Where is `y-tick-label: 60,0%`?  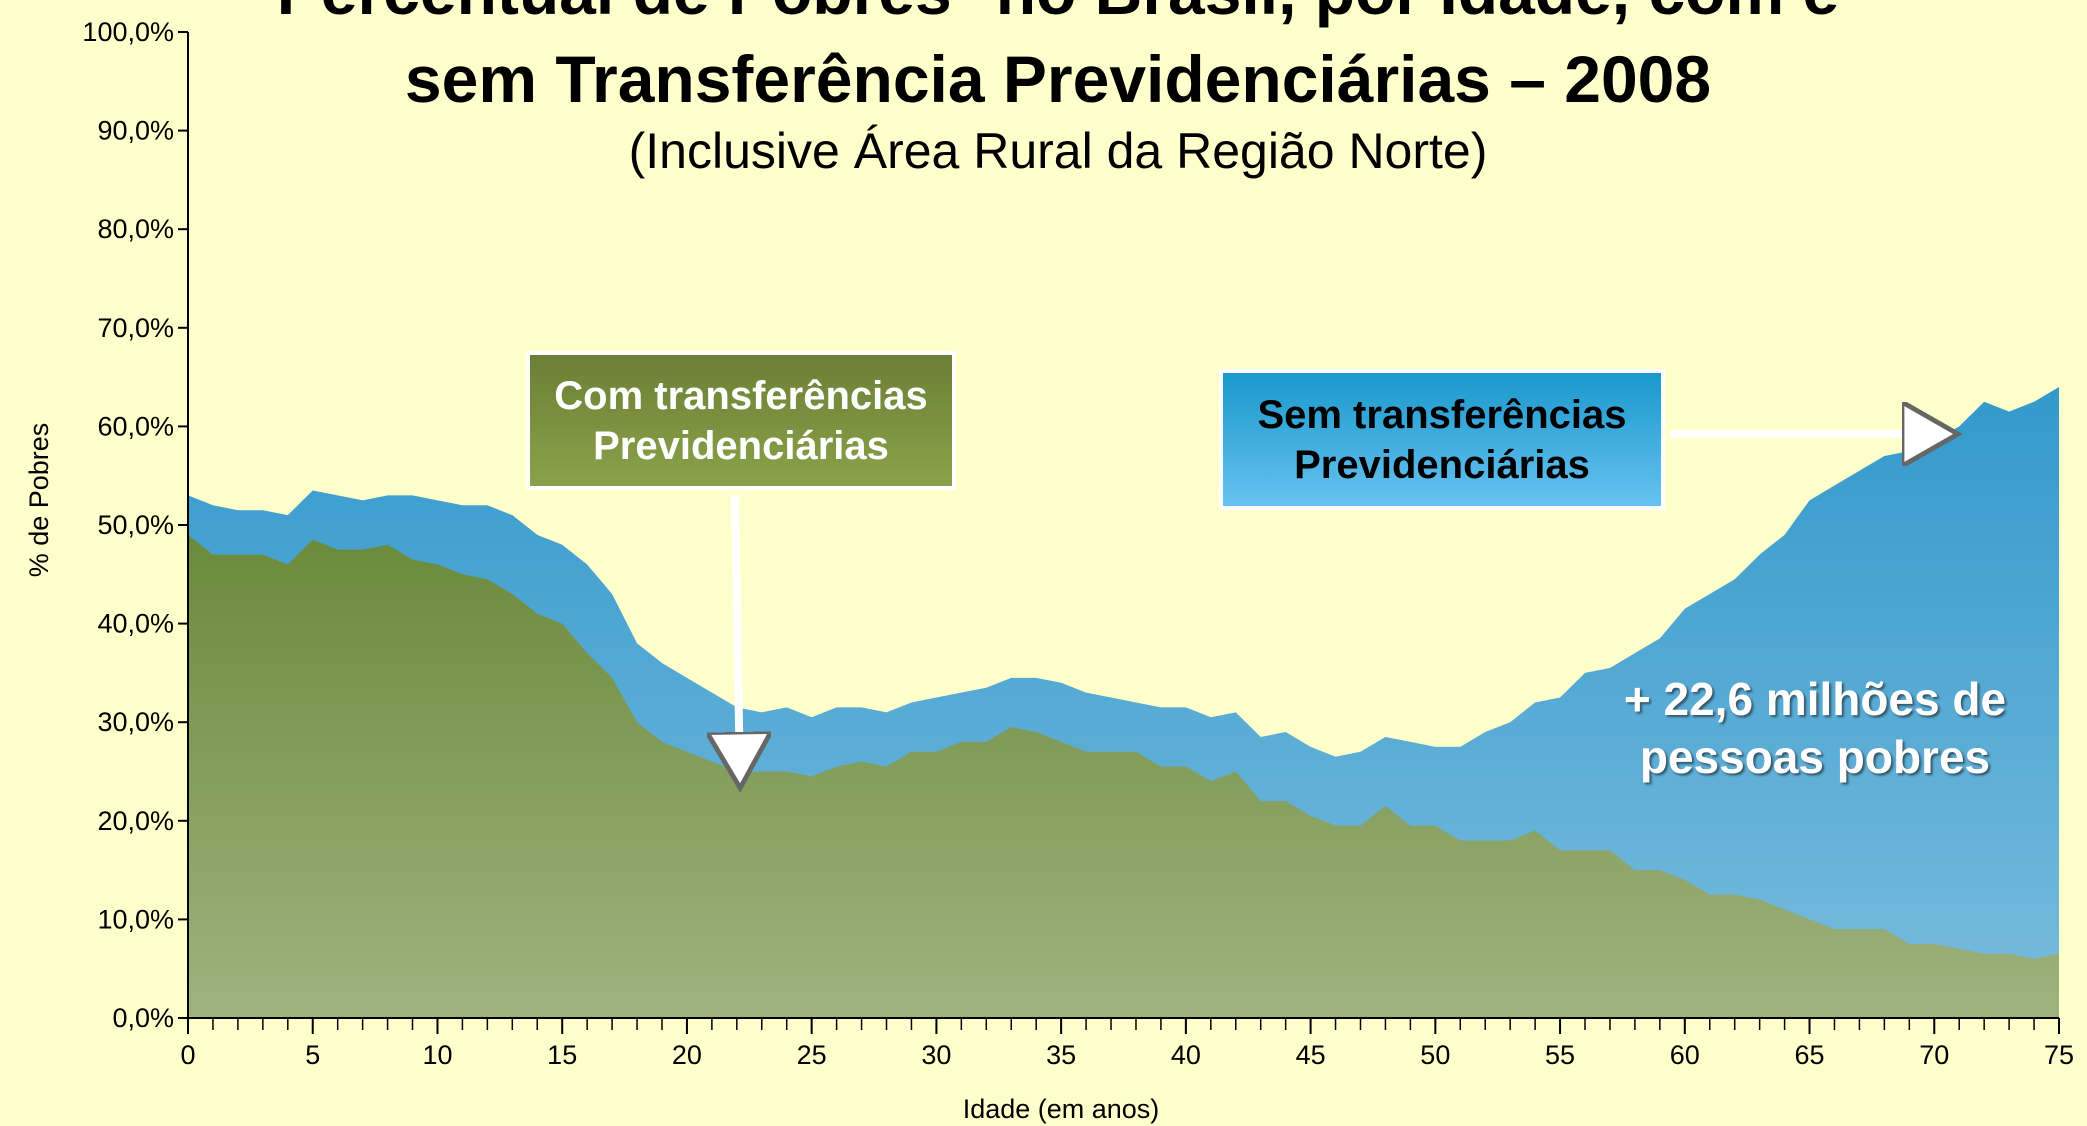 y-tick-label: 60,0% is located at coordinates (135, 426).